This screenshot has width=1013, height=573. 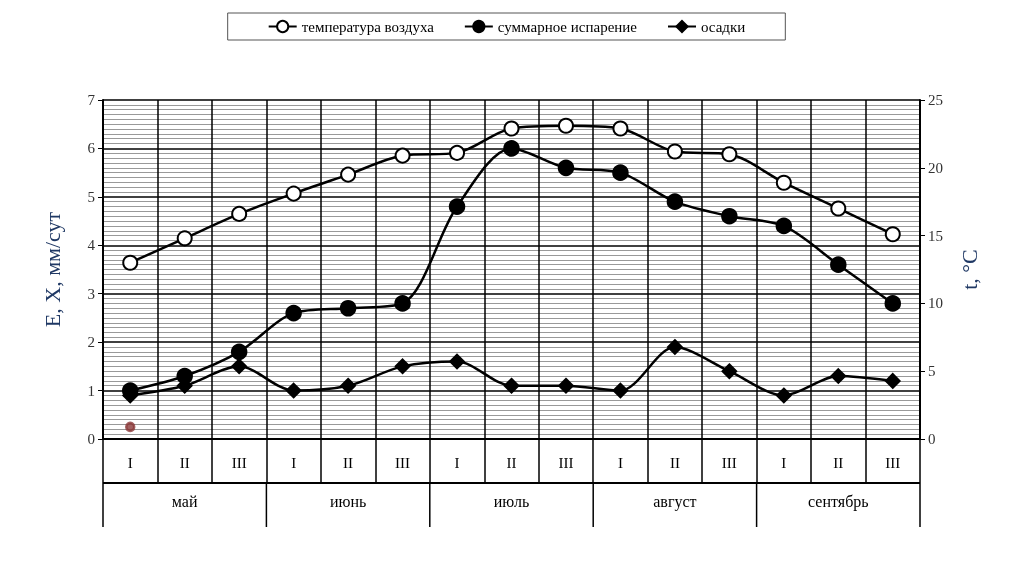 What do you see at coordinates (935, 167) in the screenshot?
I see `y2-tick-label: 20` at bounding box center [935, 167].